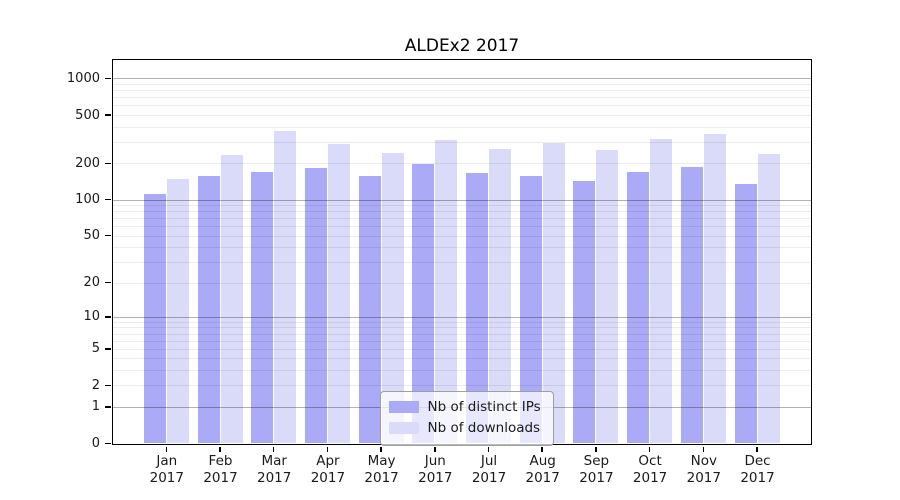 The image size is (900, 500). Describe the element at coordinates (542, 449) in the screenshot. I see `x-tick-aug` at that location.